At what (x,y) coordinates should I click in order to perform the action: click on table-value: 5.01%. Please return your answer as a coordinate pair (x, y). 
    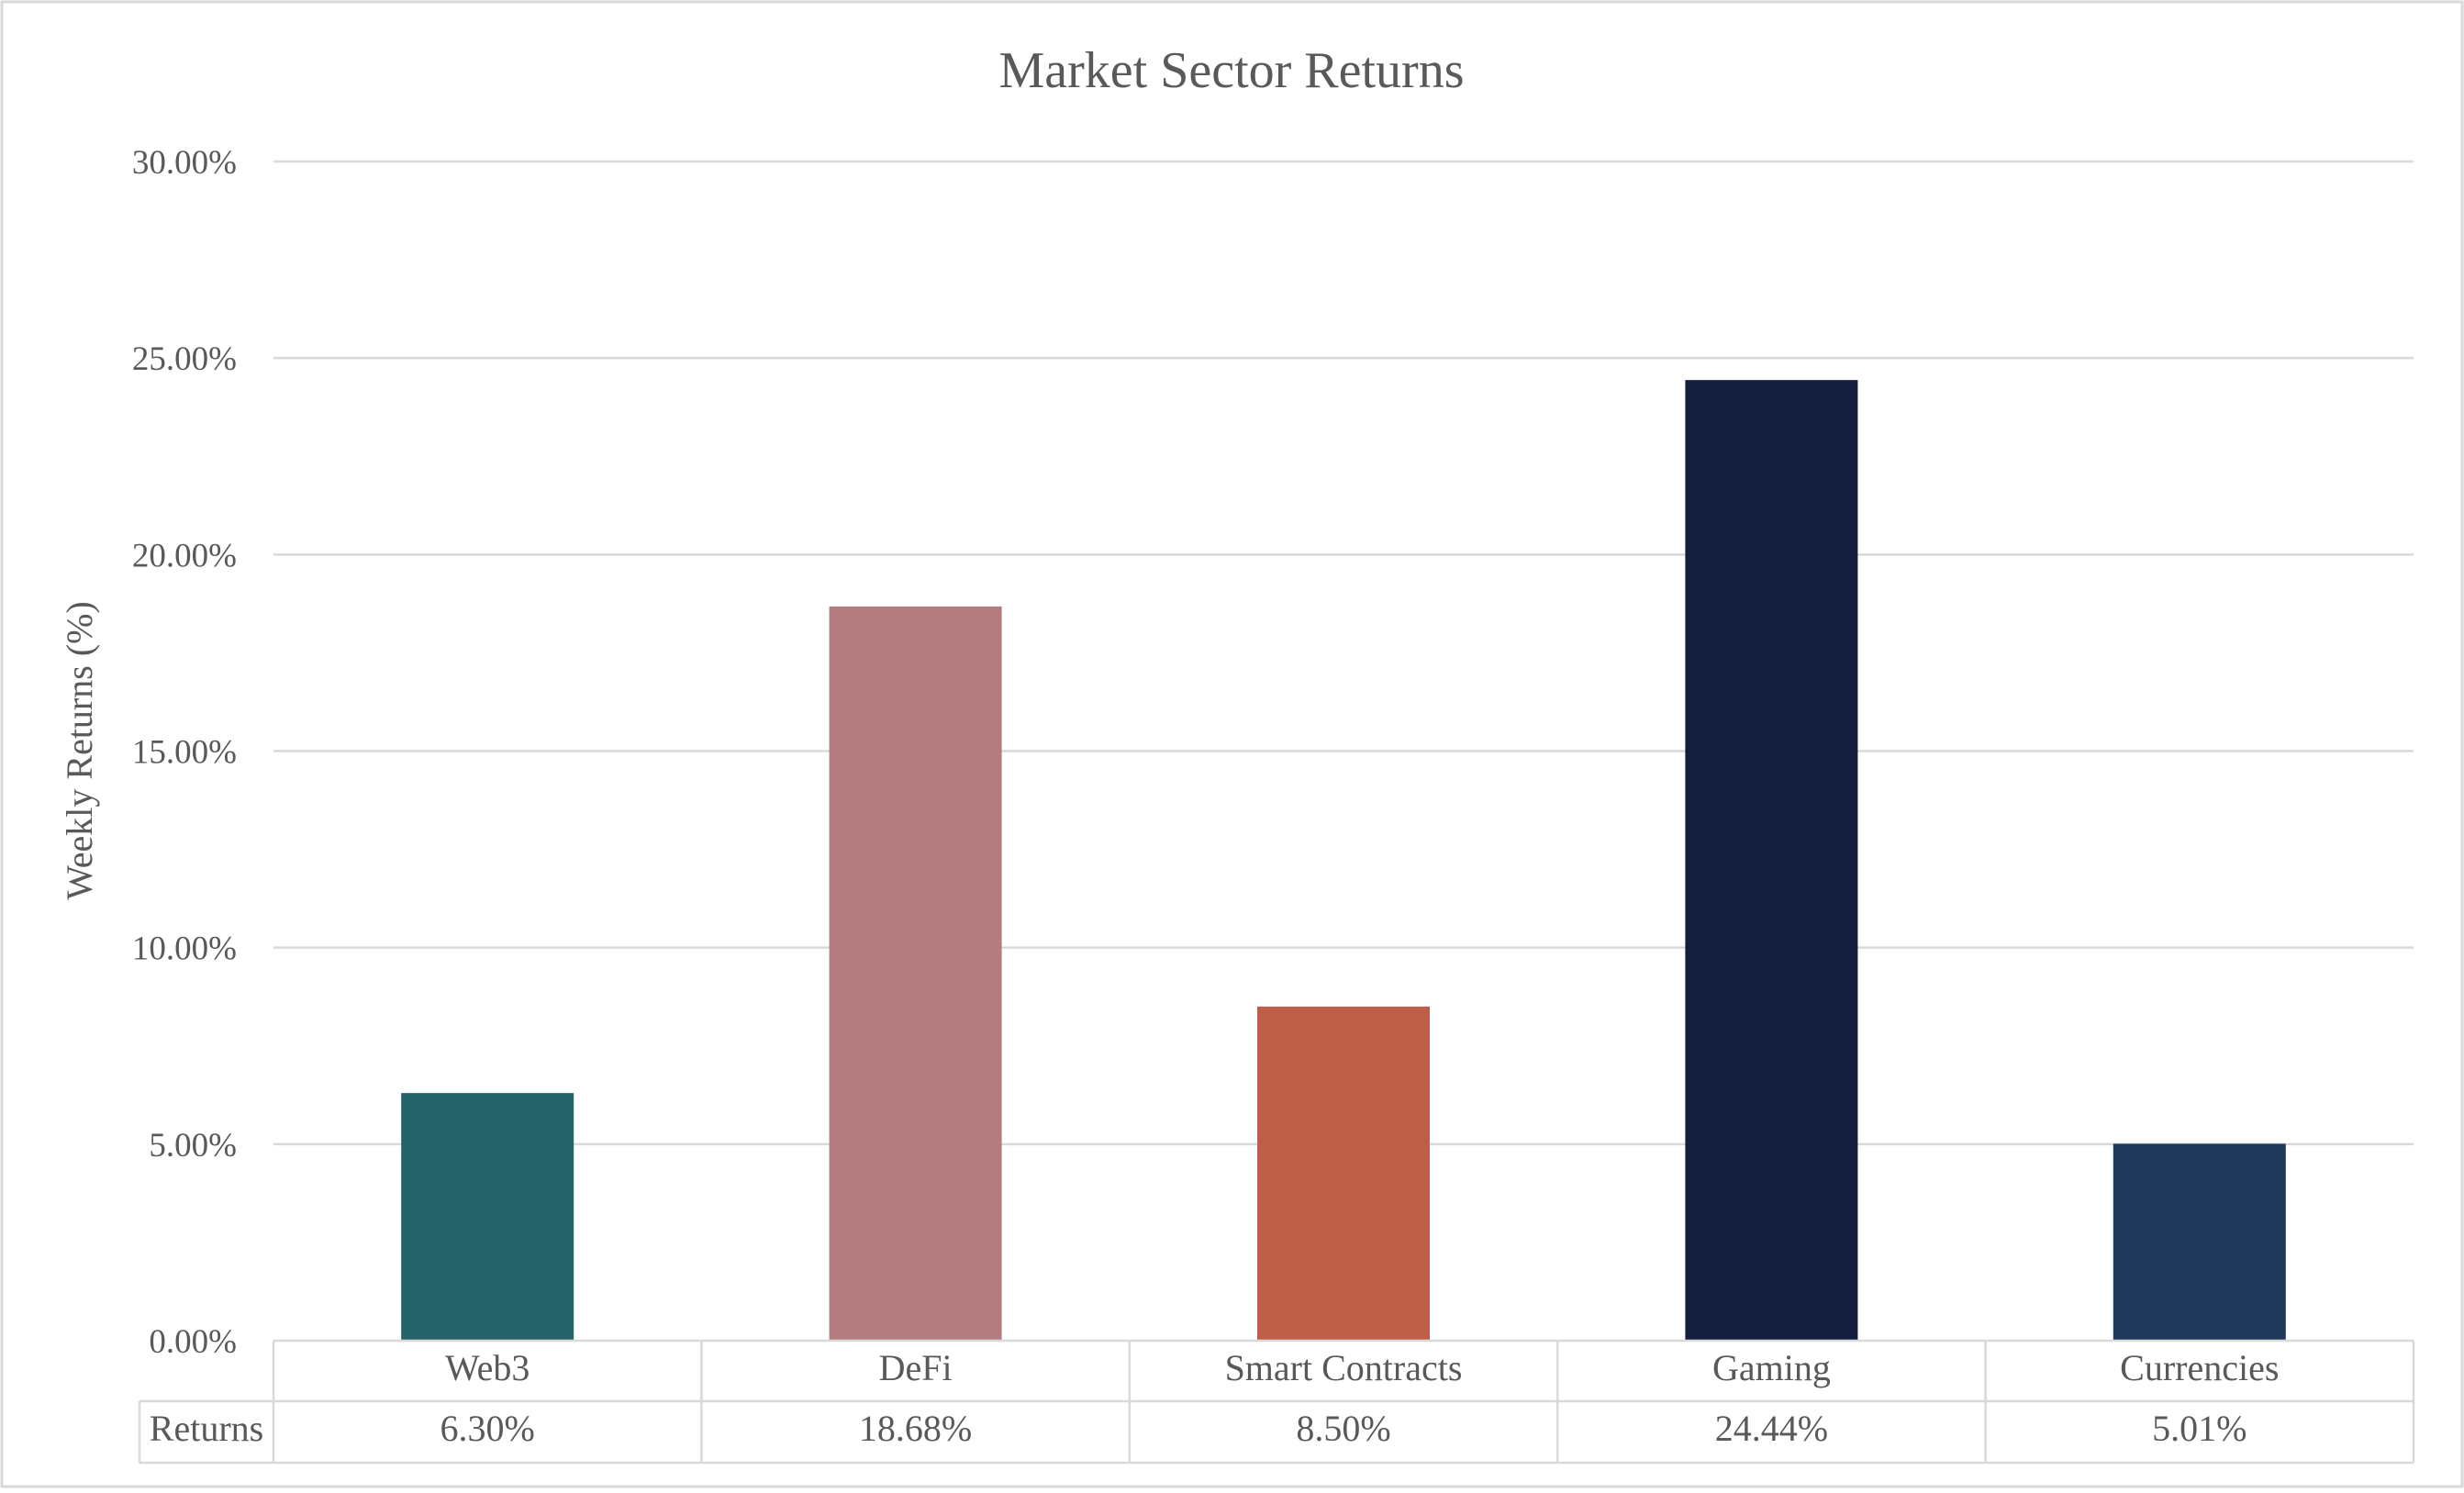
    Looking at the image, I should click on (2200, 1428).